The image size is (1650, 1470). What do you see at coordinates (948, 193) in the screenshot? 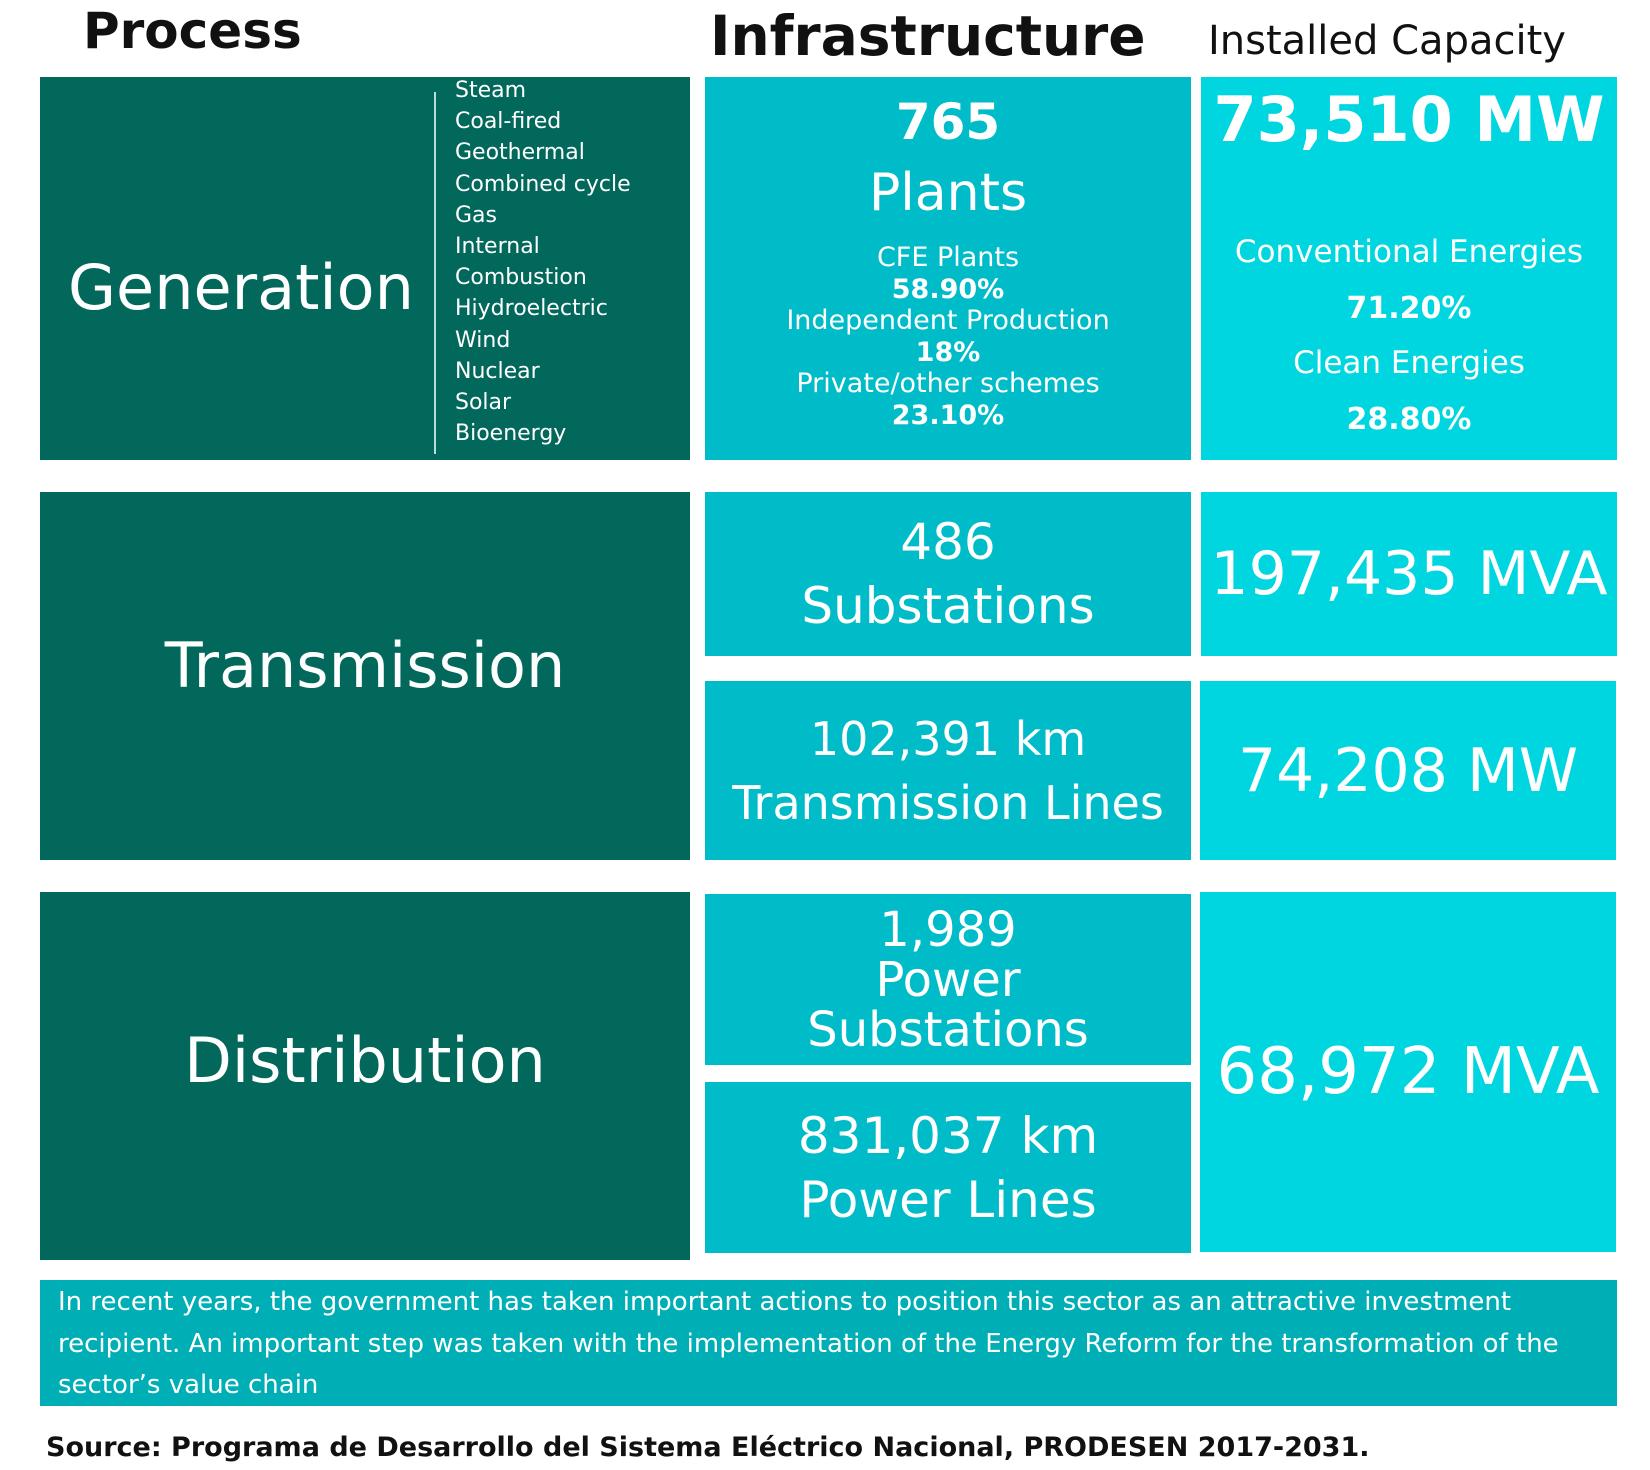
I see `plants-unit: Plants` at bounding box center [948, 193].